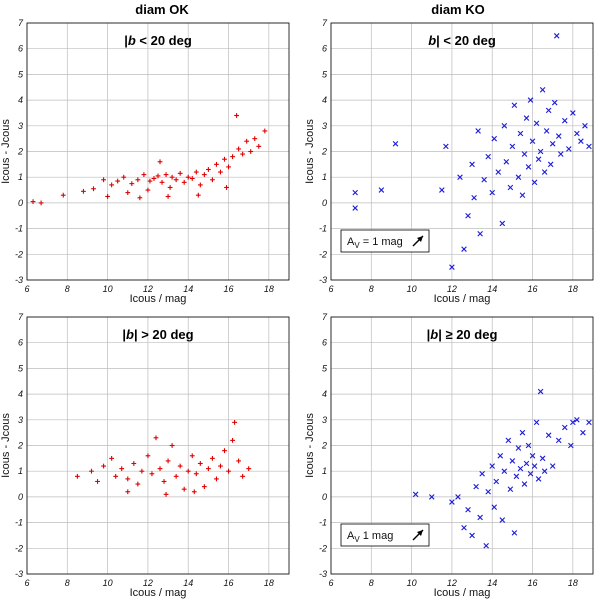 This screenshot has height=602, width=600. What do you see at coordinates (20, 126) in the screenshot?
I see `y-tick-label: 3` at bounding box center [20, 126].